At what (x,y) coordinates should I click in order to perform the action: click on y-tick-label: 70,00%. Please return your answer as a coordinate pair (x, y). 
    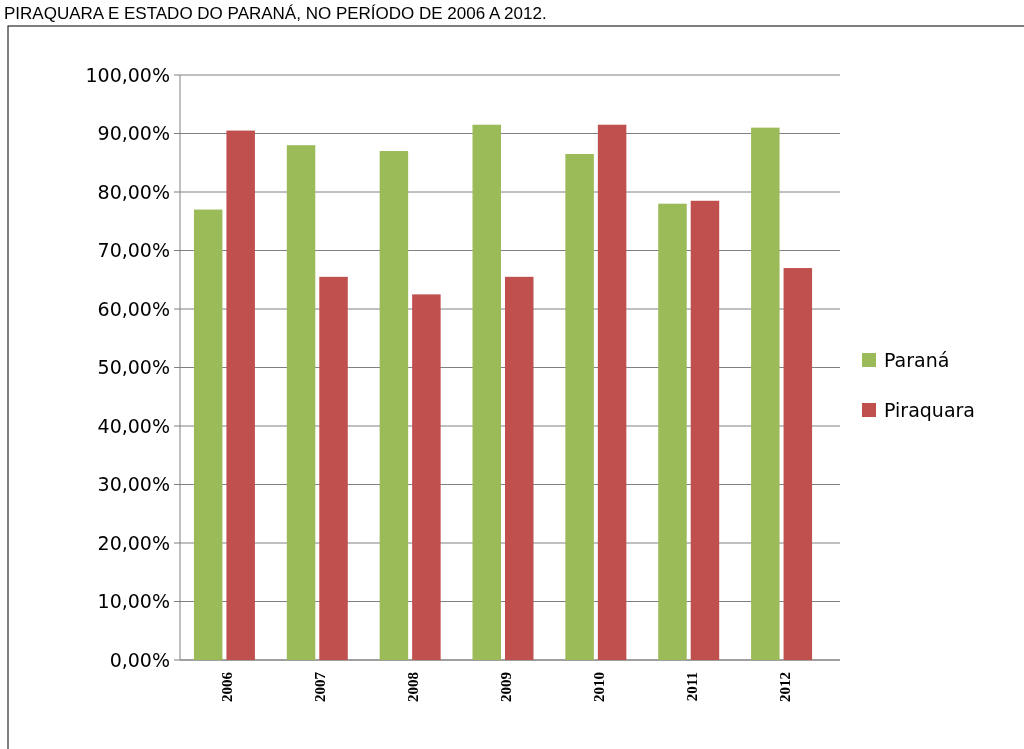
    Looking at the image, I should click on (133, 250).